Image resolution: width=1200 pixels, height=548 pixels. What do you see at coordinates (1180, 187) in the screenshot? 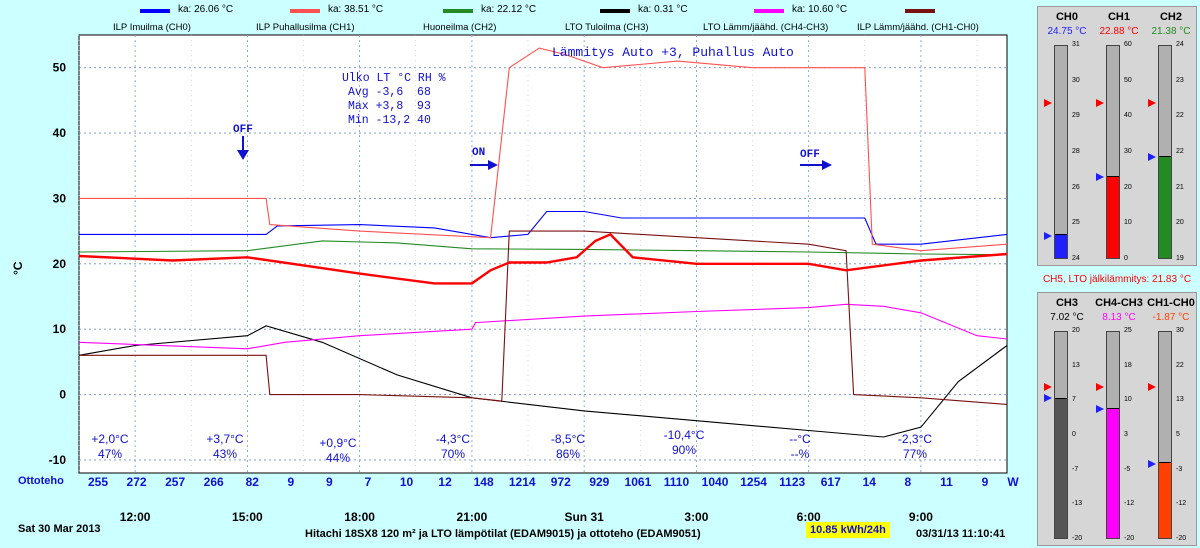
I see `gauge-scale-label: 21` at bounding box center [1180, 187].